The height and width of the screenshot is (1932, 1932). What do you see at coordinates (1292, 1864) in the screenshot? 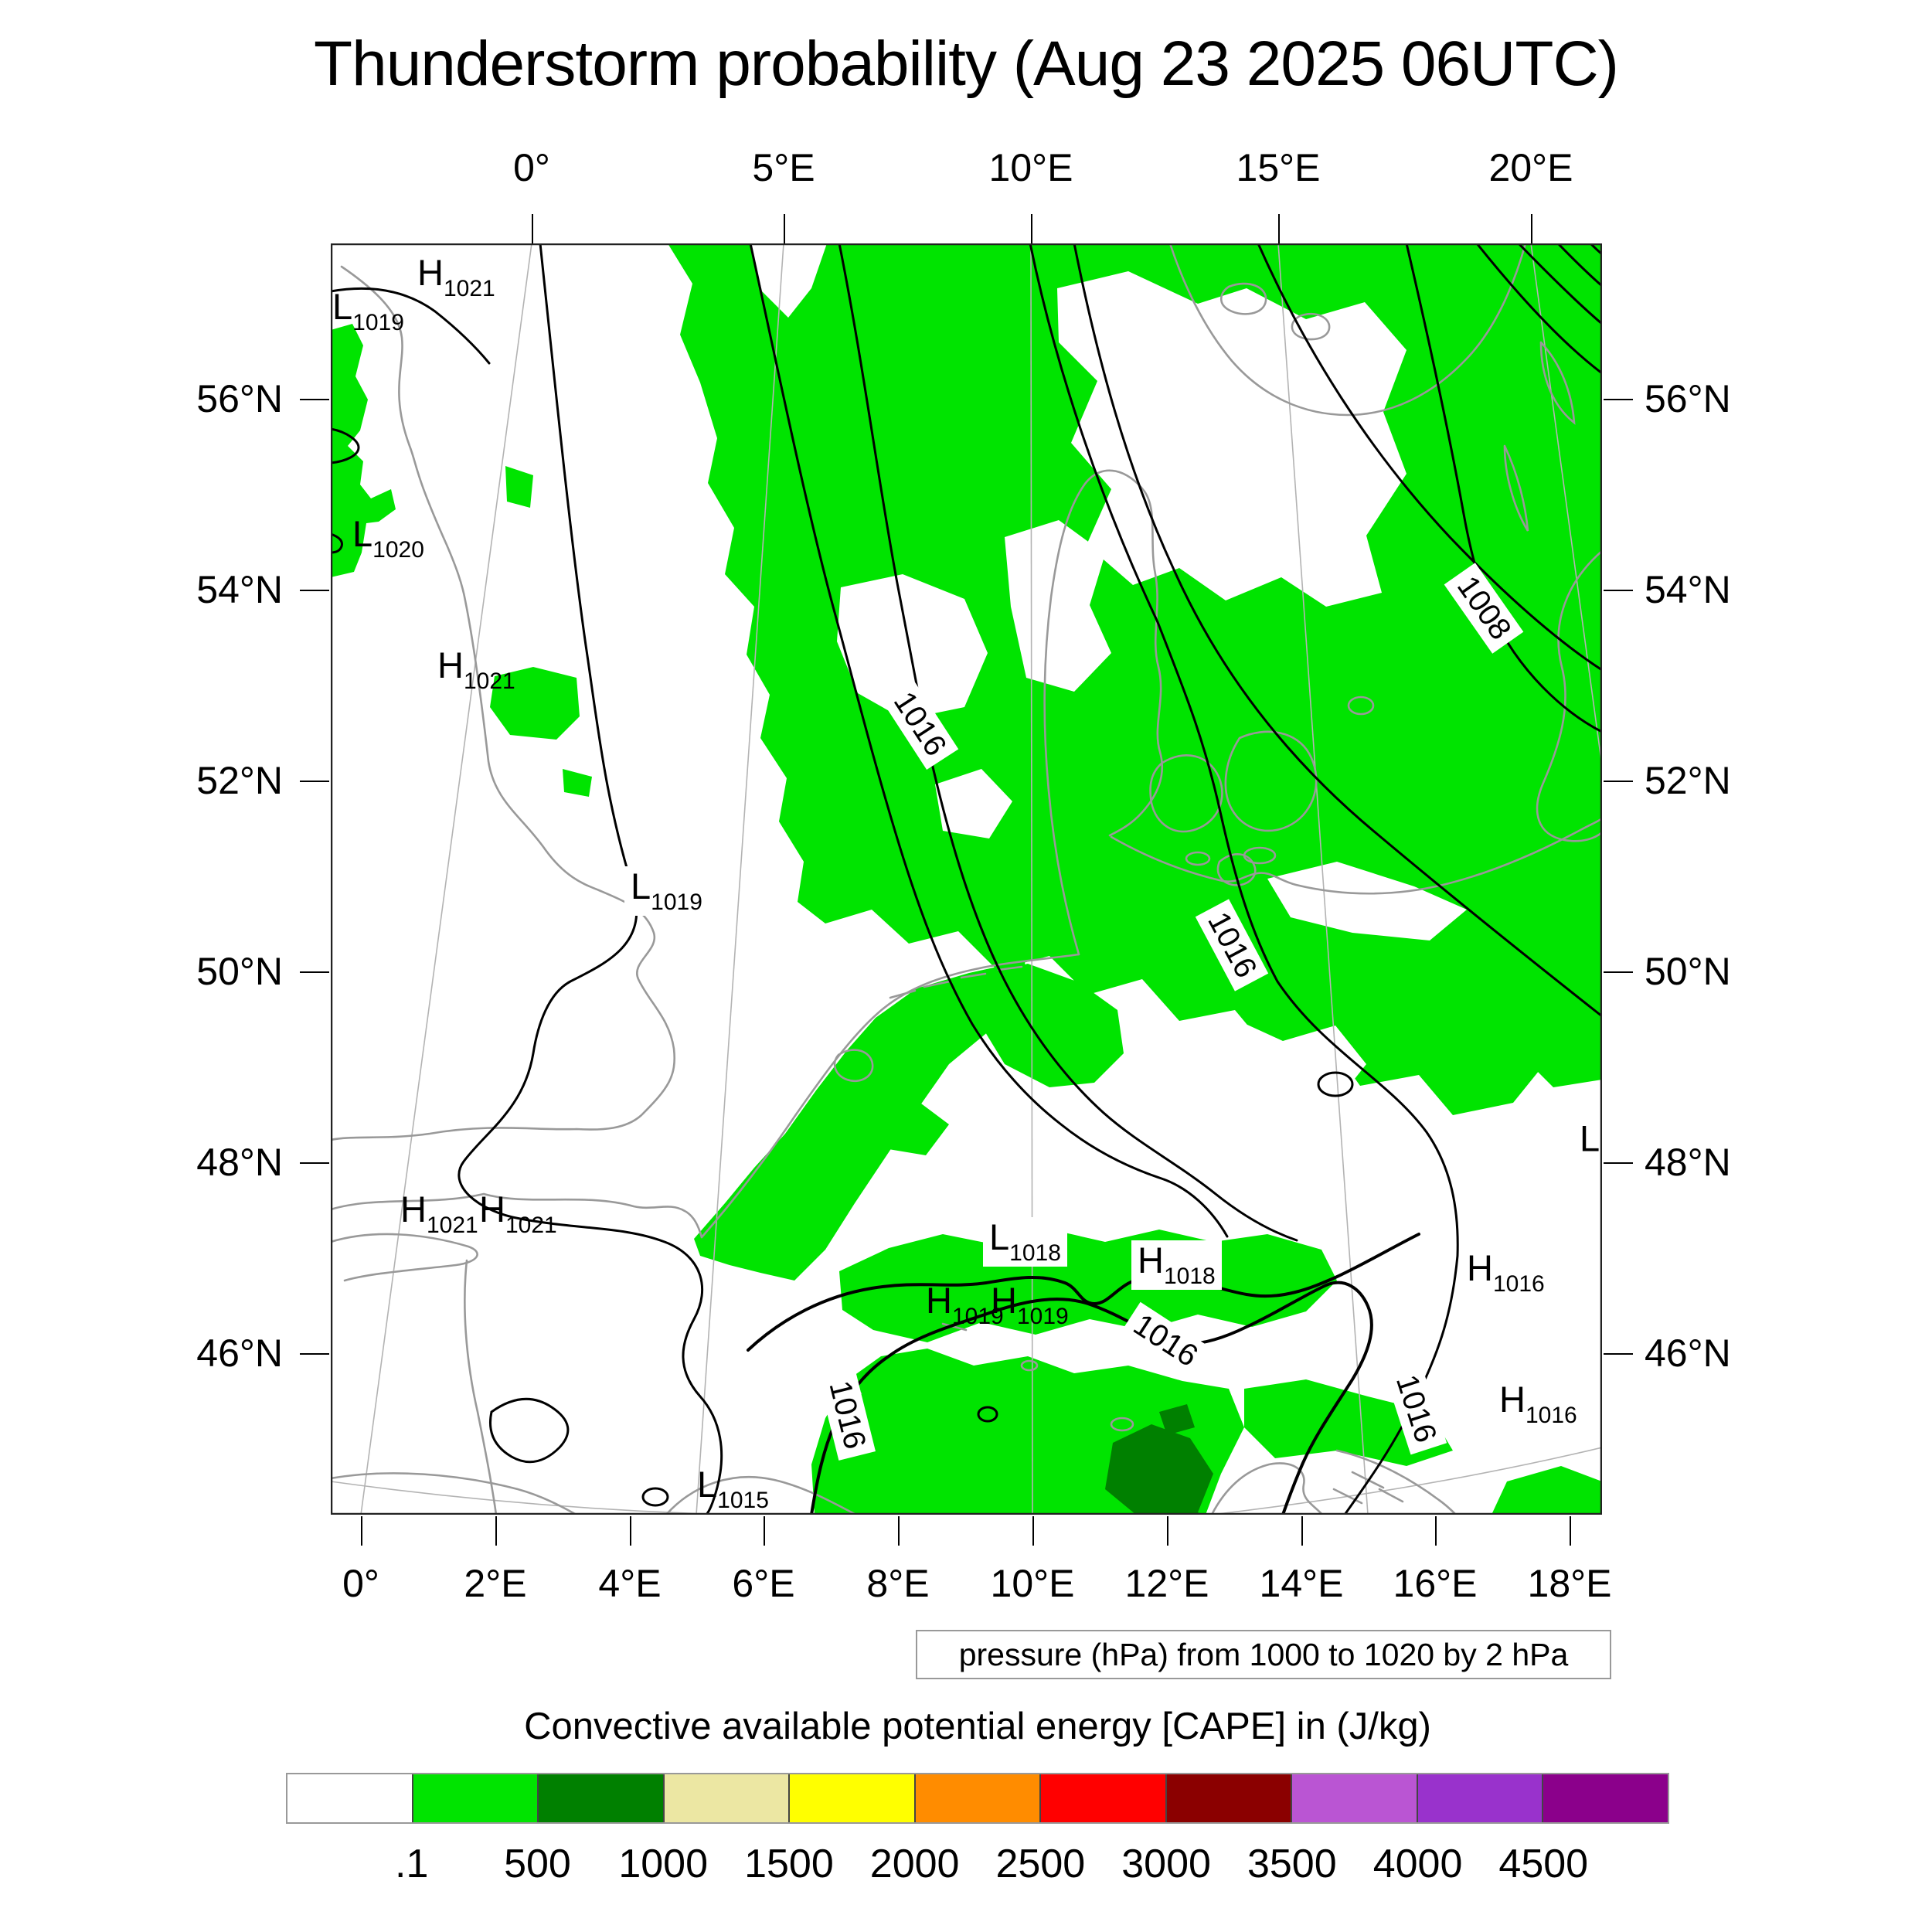
I see `colorbar-tick-label: 3500` at bounding box center [1292, 1864].